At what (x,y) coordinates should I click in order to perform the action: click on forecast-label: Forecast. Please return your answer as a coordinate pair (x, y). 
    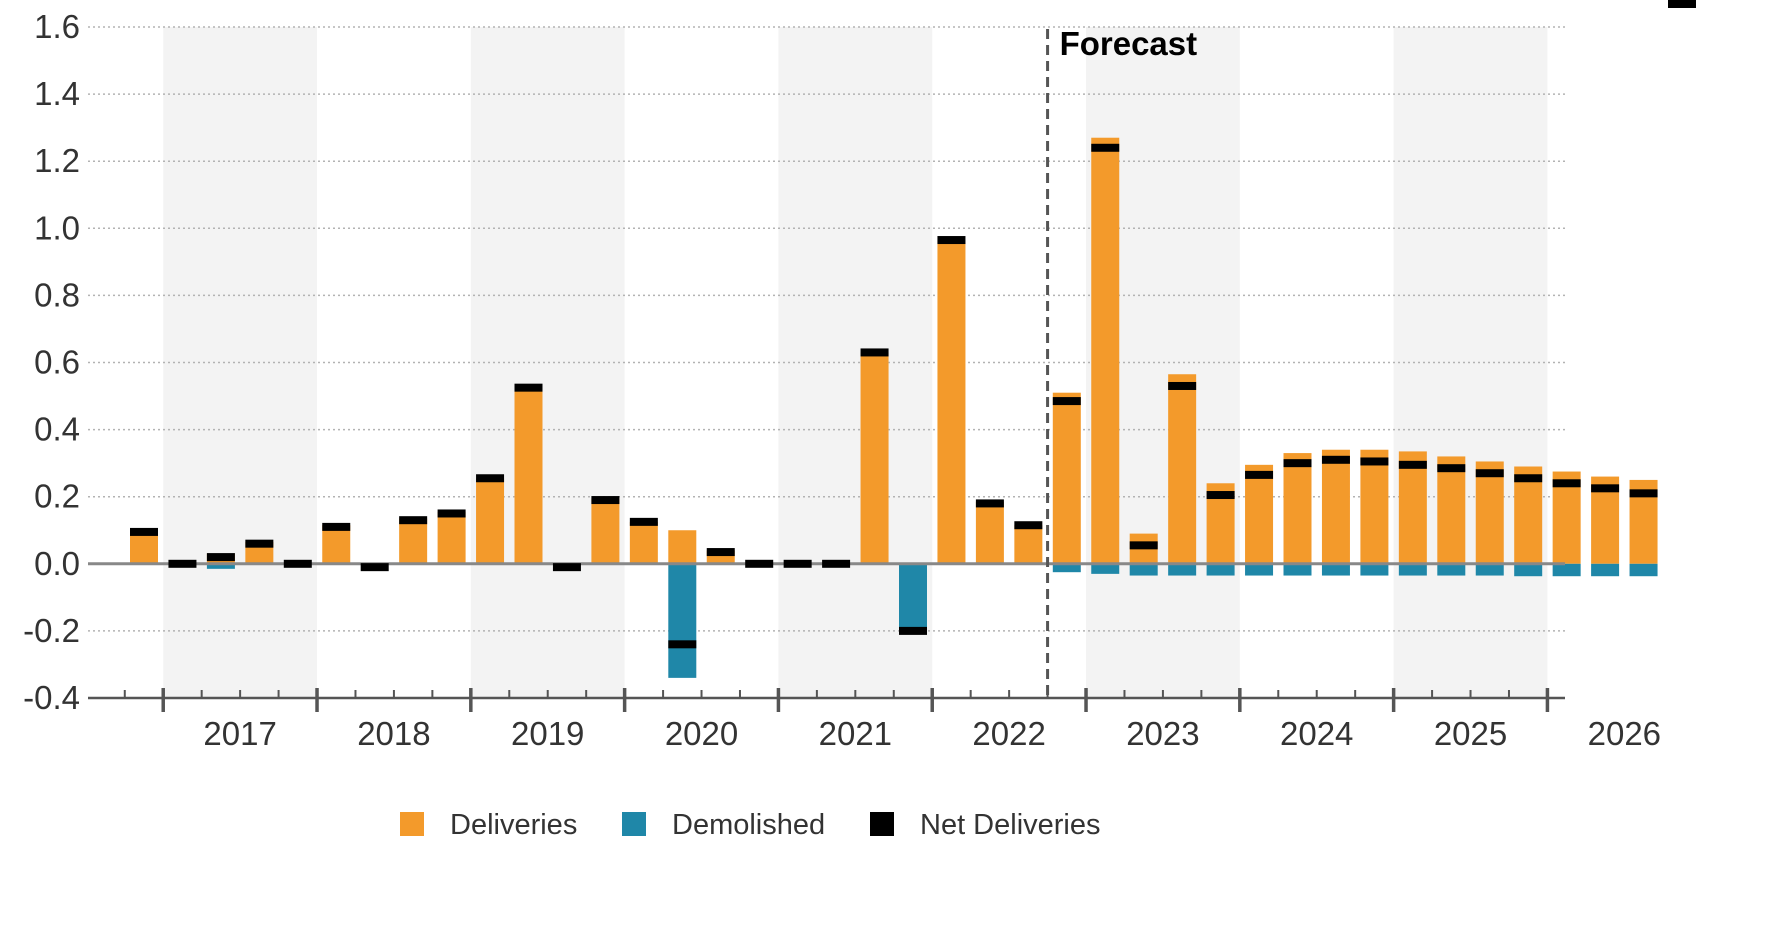
    Looking at the image, I should click on (1129, 43).